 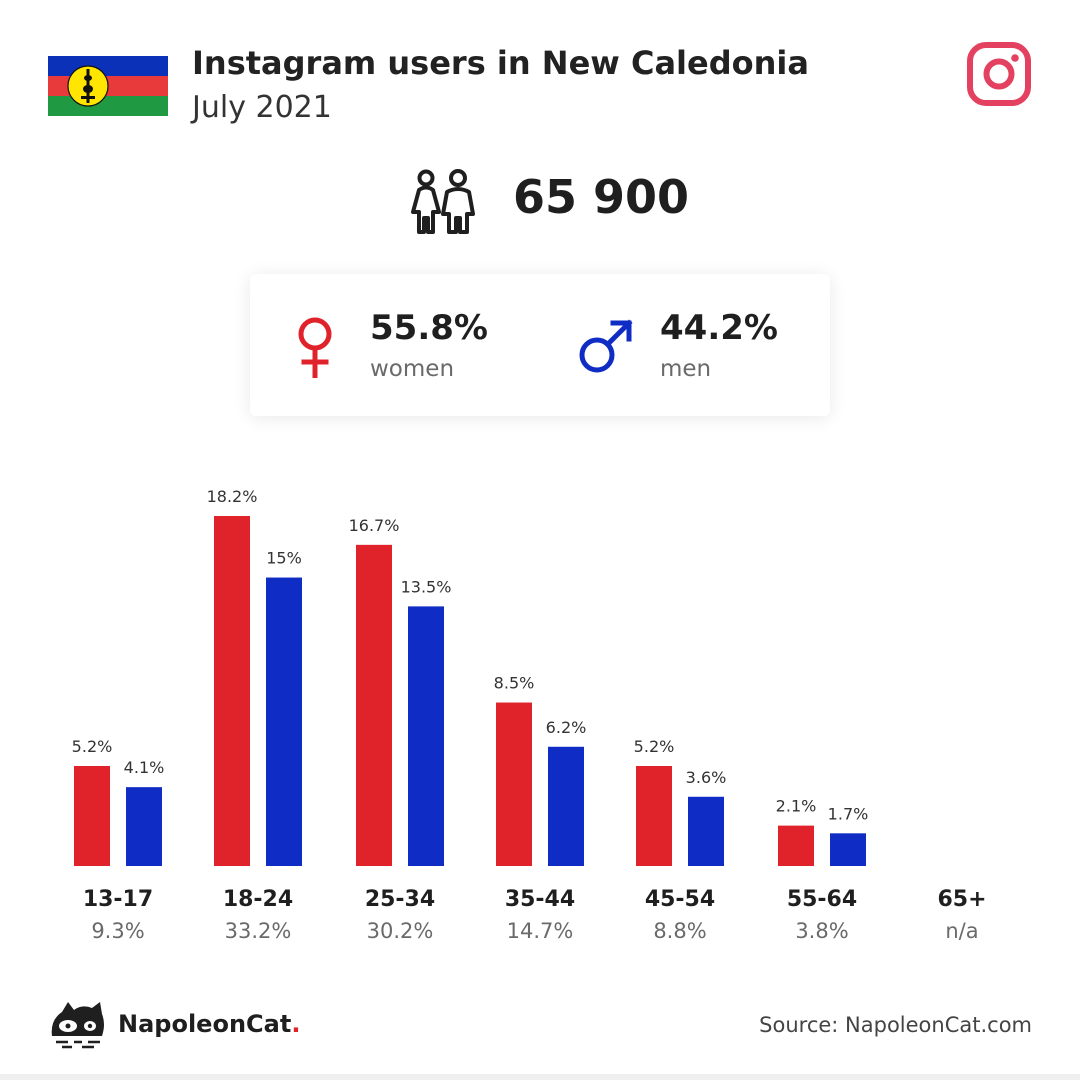 What do you see at coordinates (232, 496) in the screenshot?
I see `data-label-women-18-24: 18.2%` at bounding box center [232, 496].